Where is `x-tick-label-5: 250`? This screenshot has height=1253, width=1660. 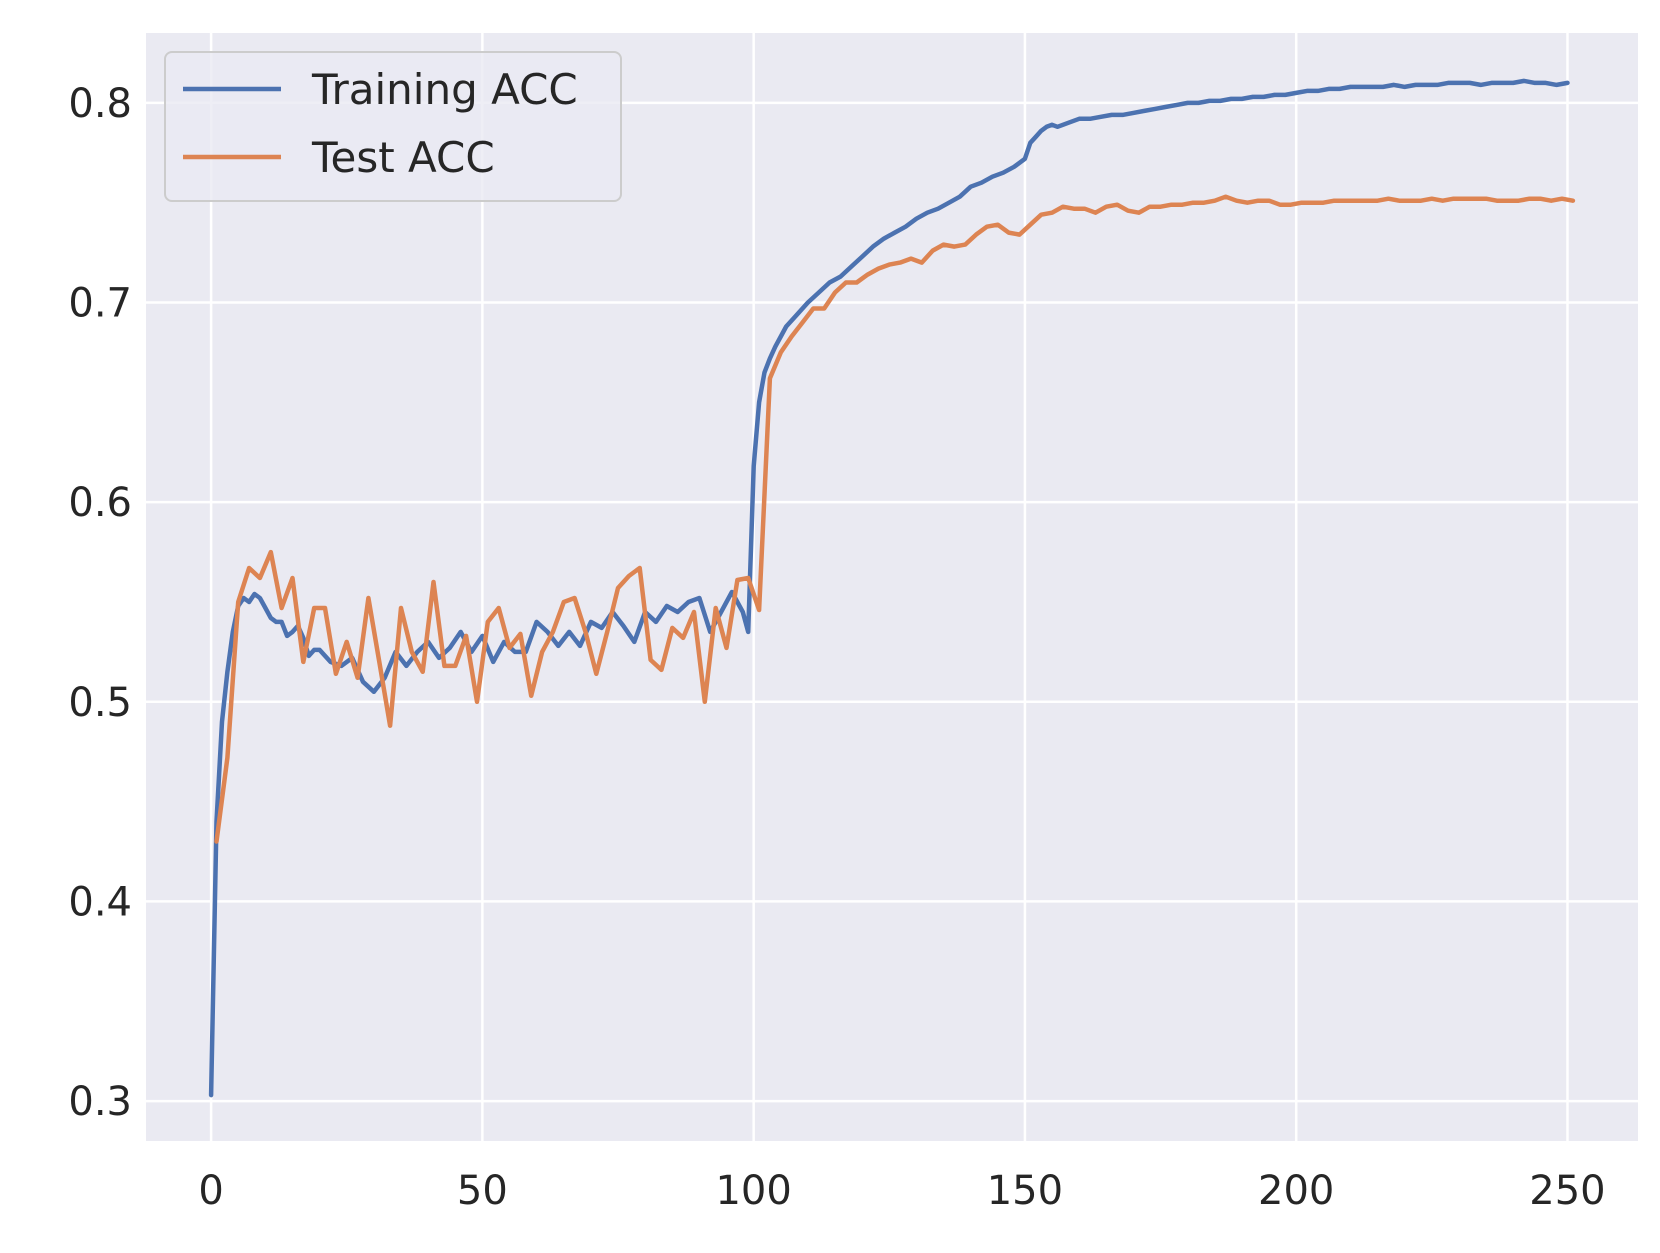 x-tick-label-5: 250 is located at coordinates (1567, 1191).